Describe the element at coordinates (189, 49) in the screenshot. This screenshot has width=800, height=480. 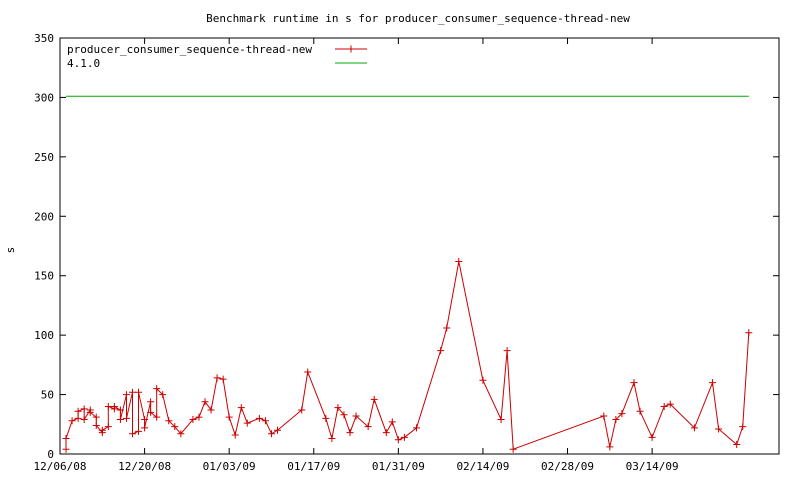
I see `legend-entry-label: producer_consumer_sequence-thread-new` at that location.